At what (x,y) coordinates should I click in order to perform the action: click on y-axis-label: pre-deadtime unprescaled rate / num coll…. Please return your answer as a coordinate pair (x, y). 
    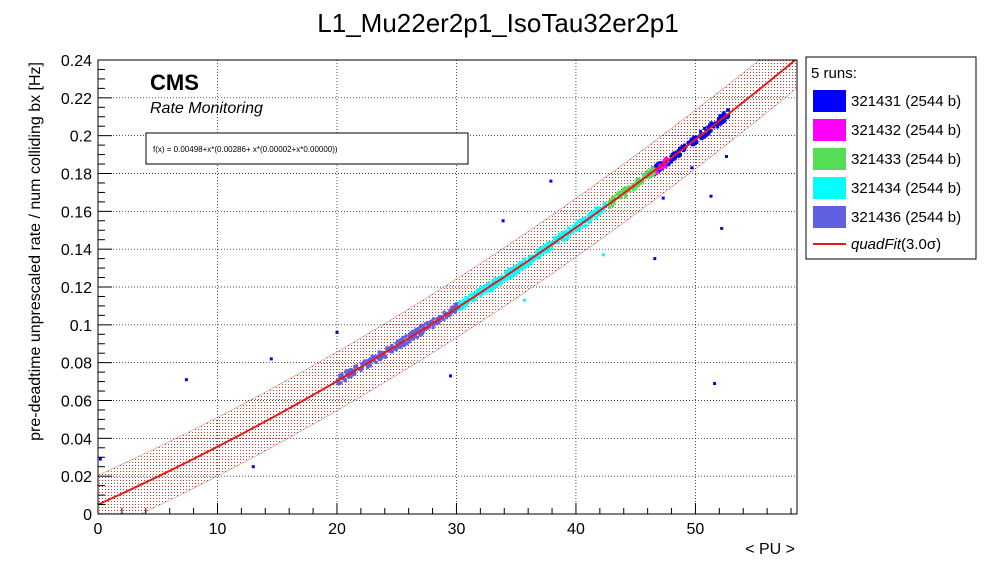
    Looking at the image, I should click on (35, 251).